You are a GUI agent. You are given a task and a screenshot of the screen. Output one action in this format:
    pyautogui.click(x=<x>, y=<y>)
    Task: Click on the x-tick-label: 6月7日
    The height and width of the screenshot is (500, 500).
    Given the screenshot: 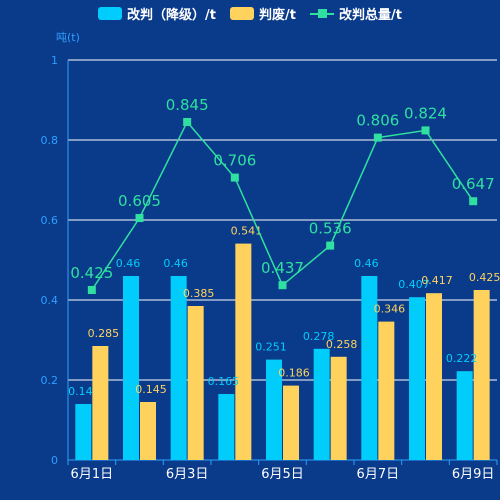 What is the action you would take?
    pyautogui.click(x=378, y=474)
    